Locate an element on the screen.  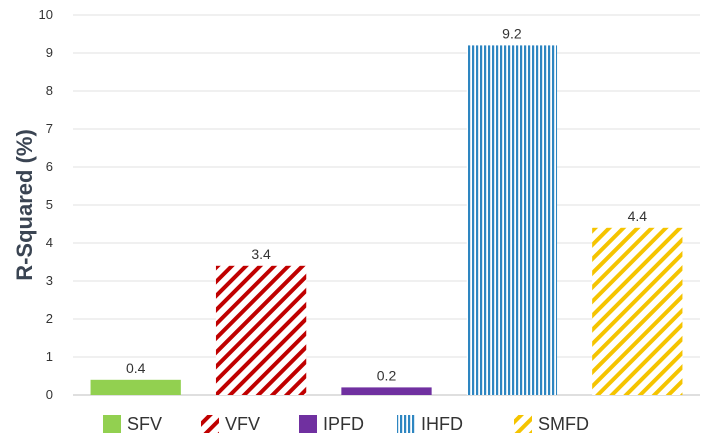
legend: SFV VFV IPFD IHFD SMFD is located at coordinates (346, 424).